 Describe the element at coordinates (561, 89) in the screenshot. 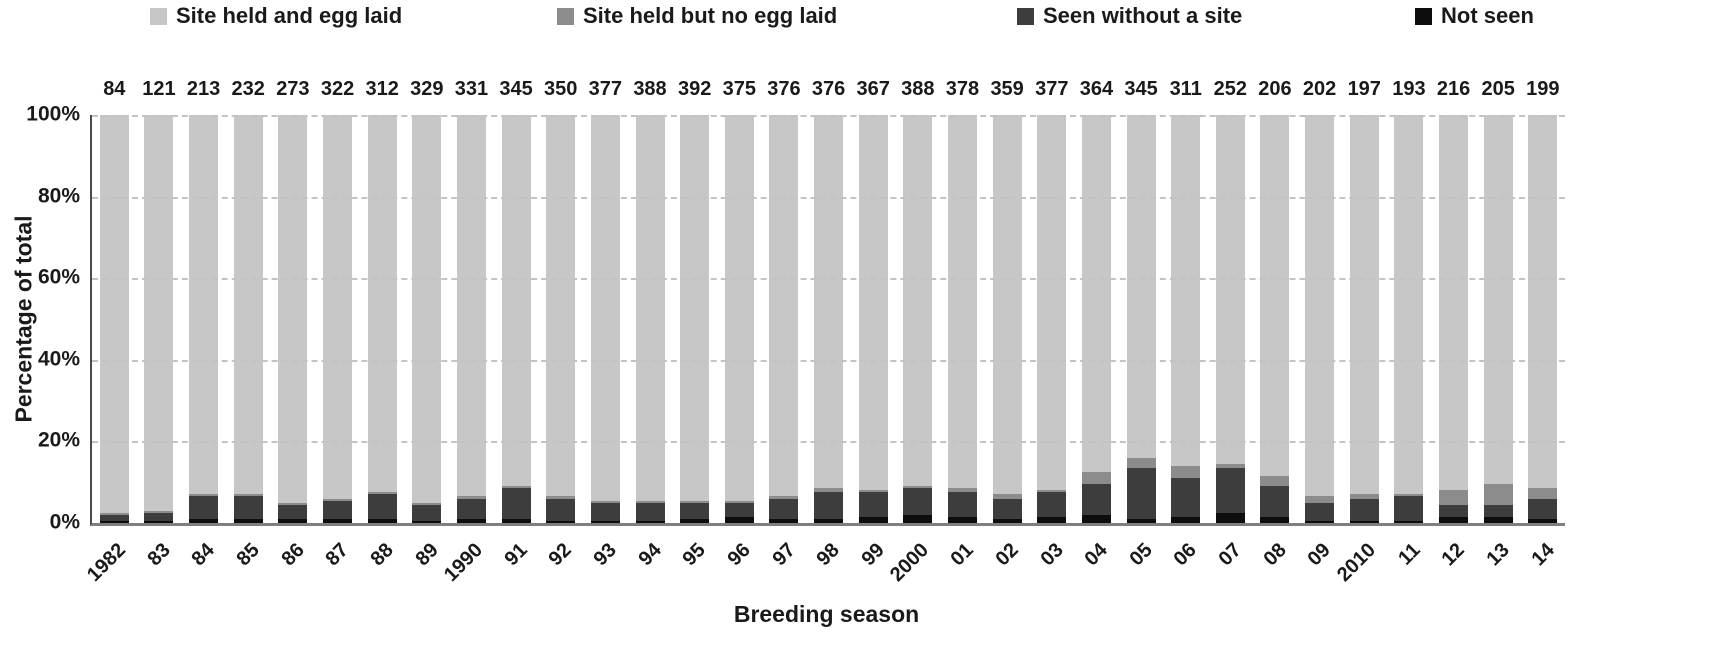

I see `bar-count-label: 350` at that location.